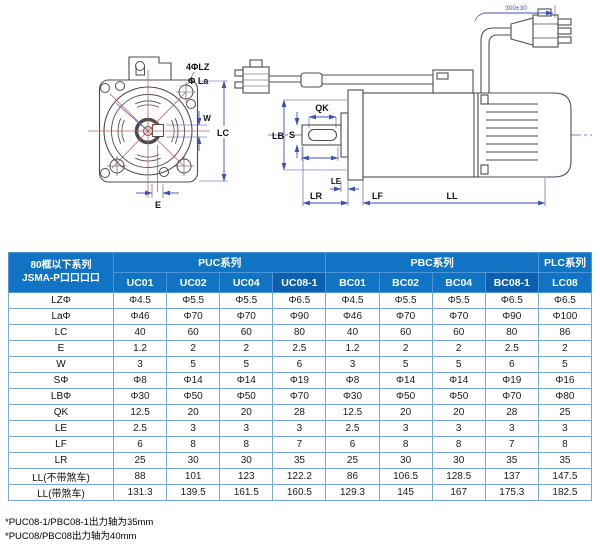  Describe the element at coordinates (352, 396) in the screenshot. I see `spec-cell: Φ30` at that location.